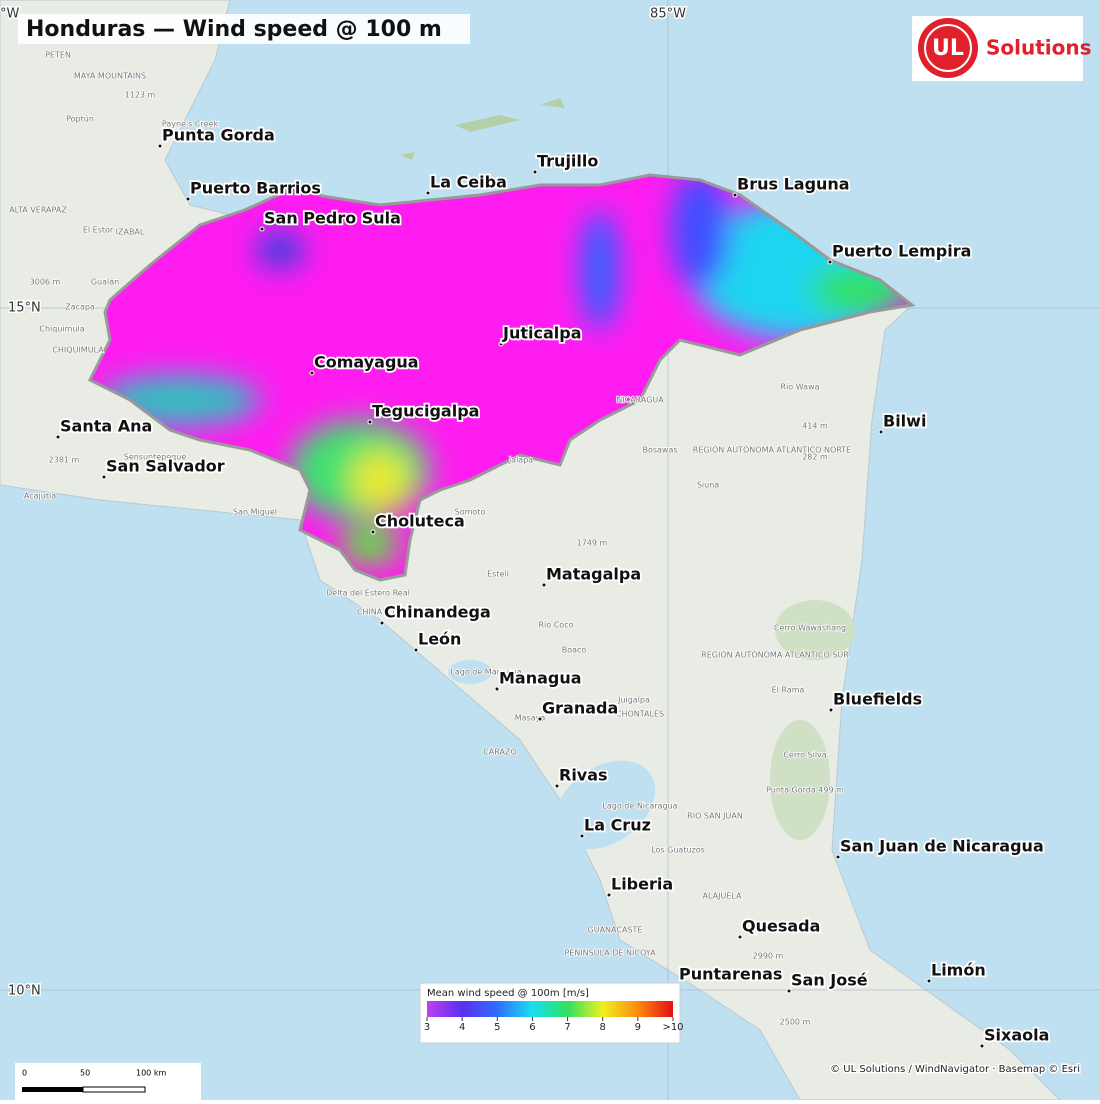 Image resolution: width=1100 pixels, height=1104 pixels. What do you see at coordinates (498, 574) in the screenshot?
I see `basemap-label: Estelí` at bounding box center [498, 574].